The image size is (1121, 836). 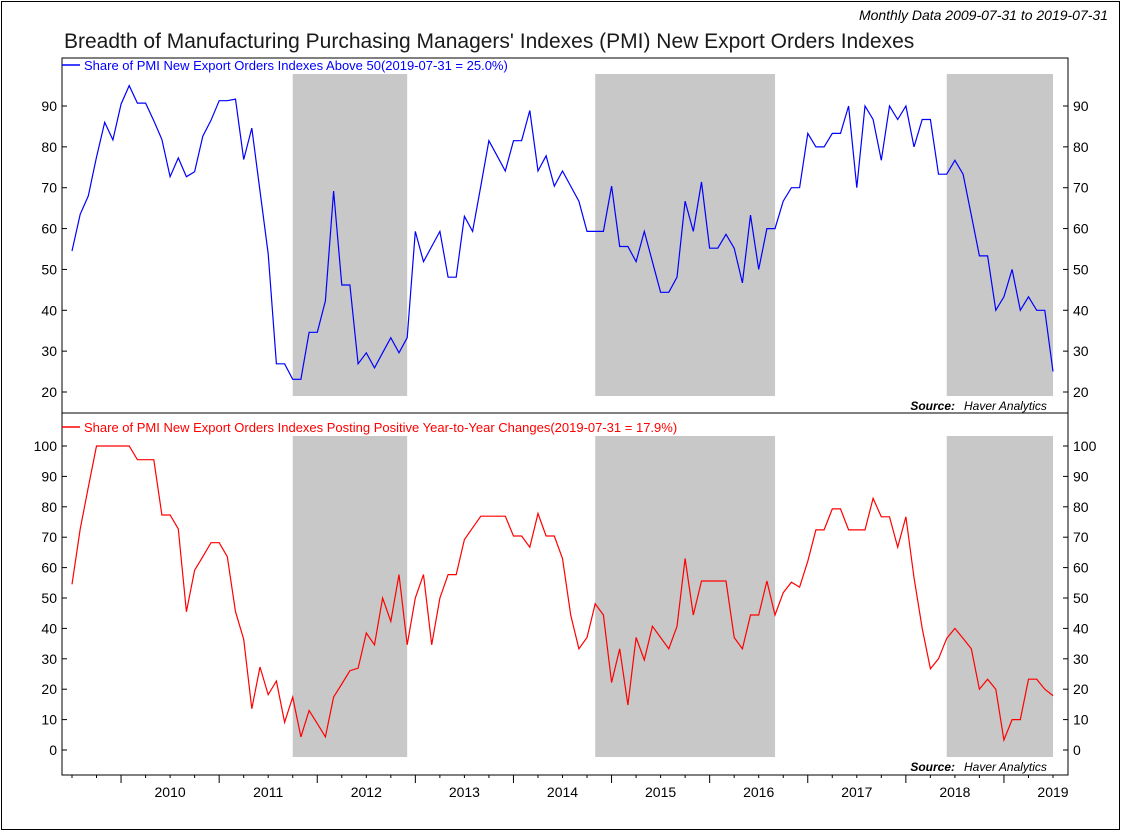 What do you see at coordinates (1081, 537) in the screenshot?
I see `bottom-ytick-label-right: 70` at bounding box center [1081, 537].